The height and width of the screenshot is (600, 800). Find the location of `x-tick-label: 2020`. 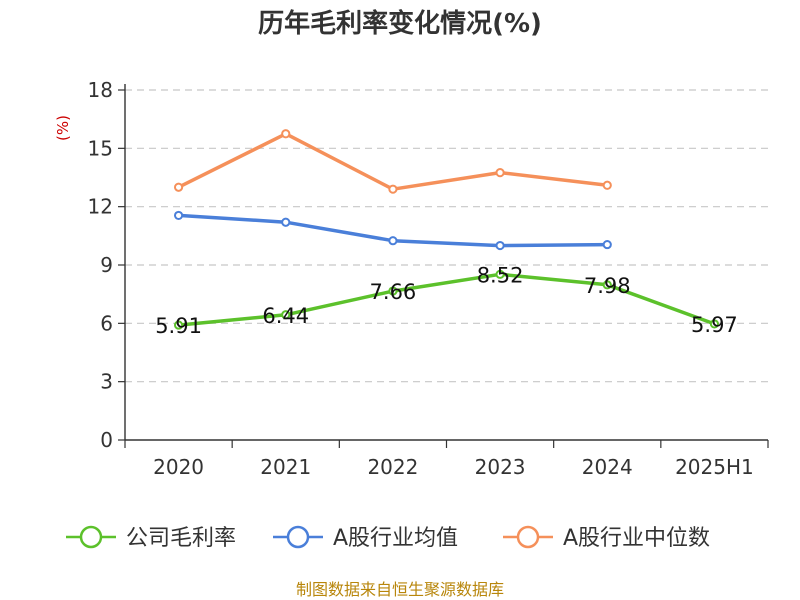

x-tick-label: 2020 is located at coordinates (178, 467).